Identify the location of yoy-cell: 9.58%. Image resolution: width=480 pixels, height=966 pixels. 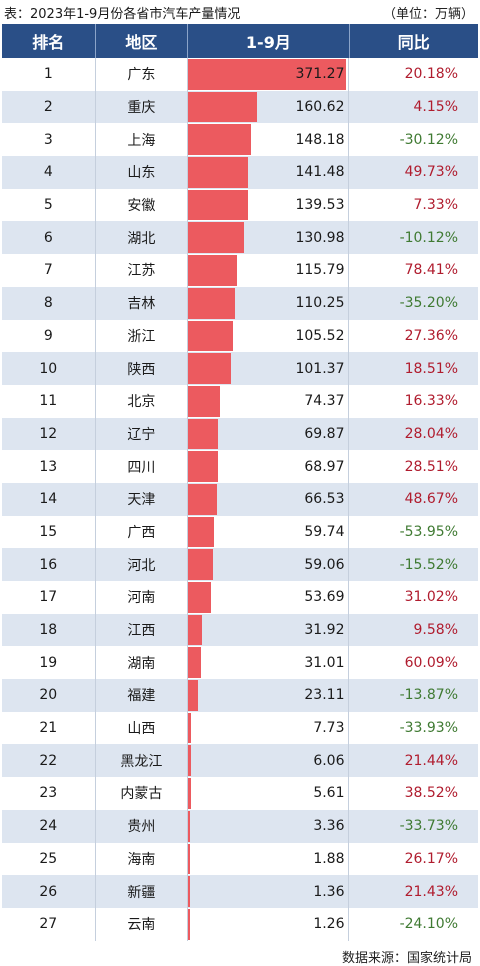
(413, 630).